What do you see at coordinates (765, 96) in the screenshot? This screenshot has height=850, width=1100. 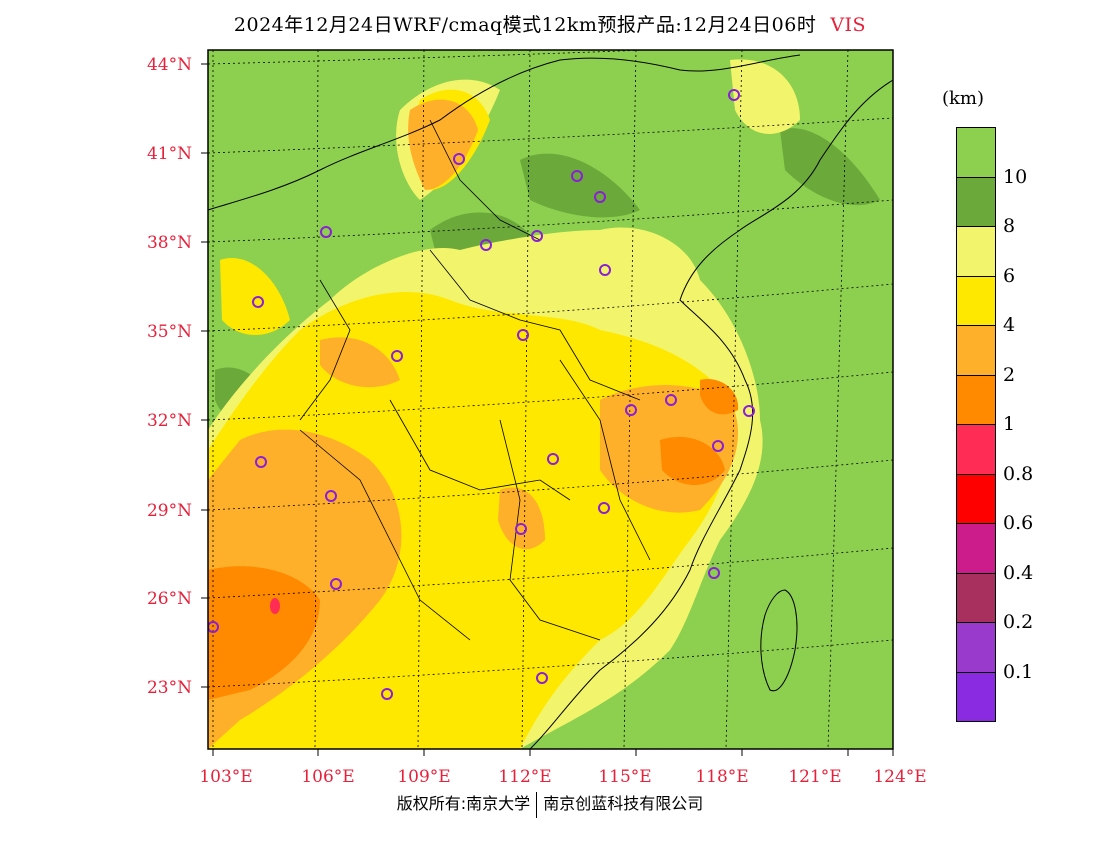 I see `vis-6km-area` at bounding box center [765, 96].